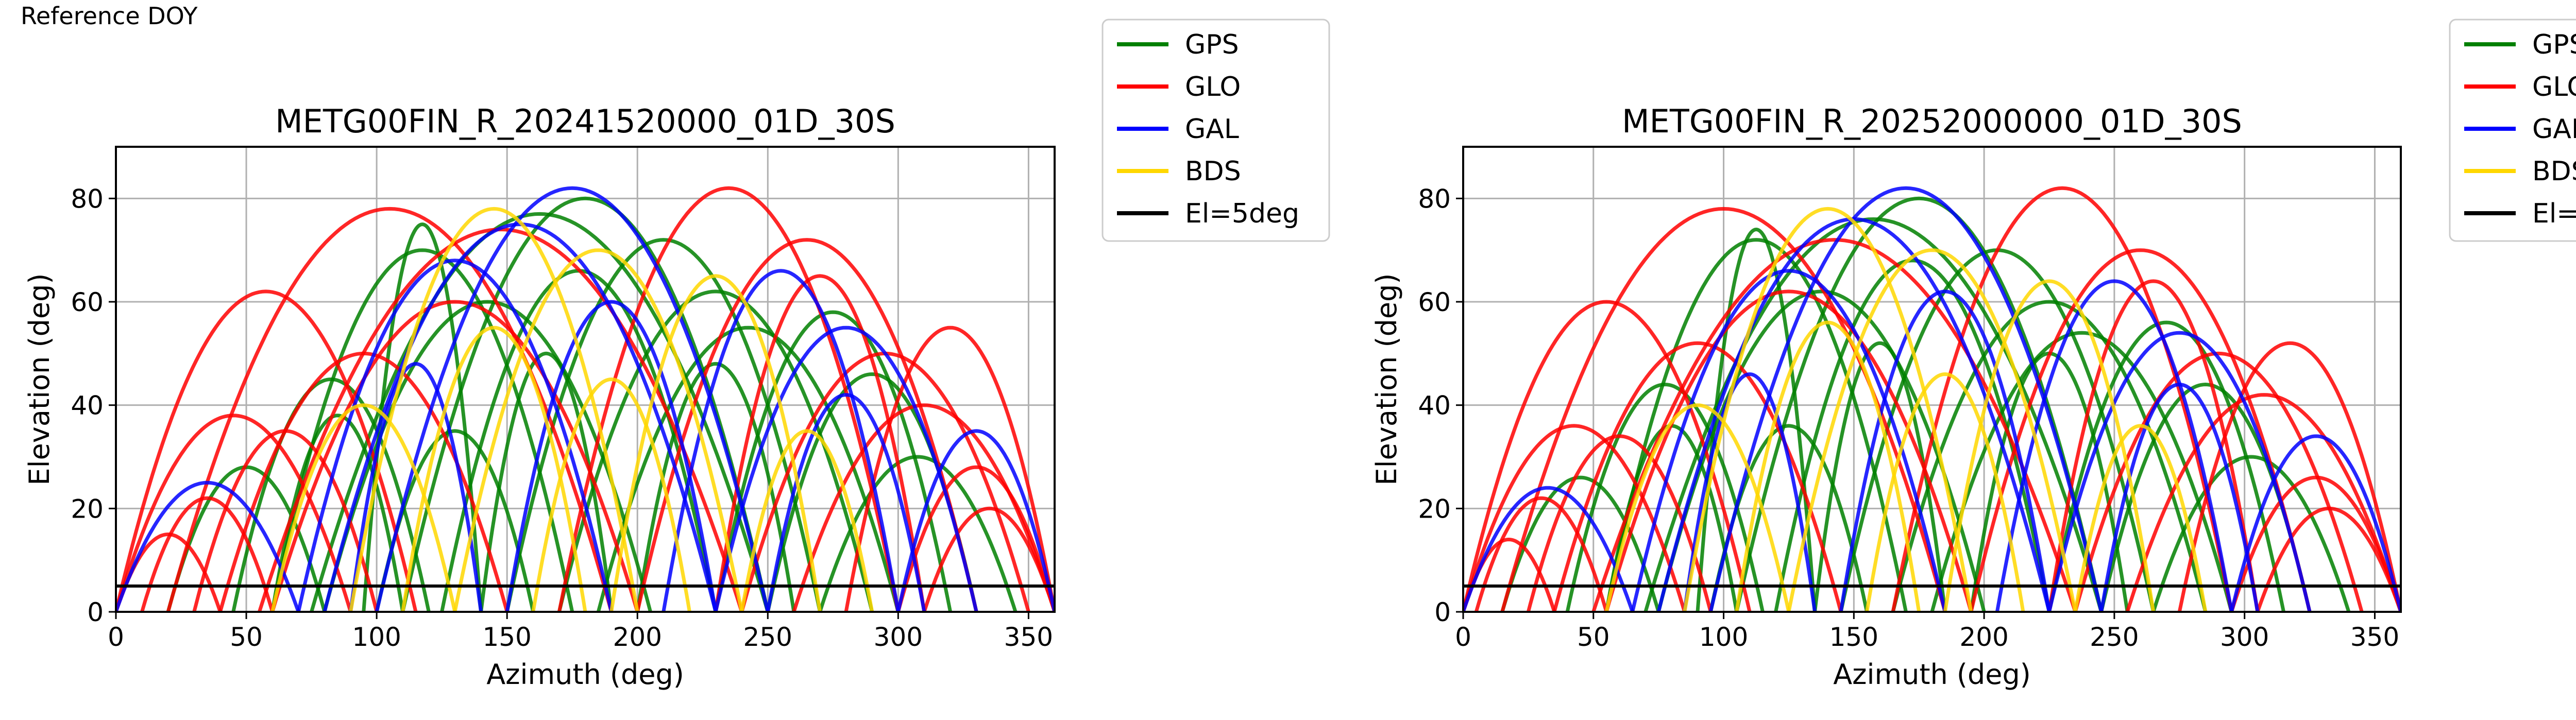  What do you see at coordinates (95, 612) in the screenshot?
I see `y-tick-label: 0` at bounding box center [95, 612].